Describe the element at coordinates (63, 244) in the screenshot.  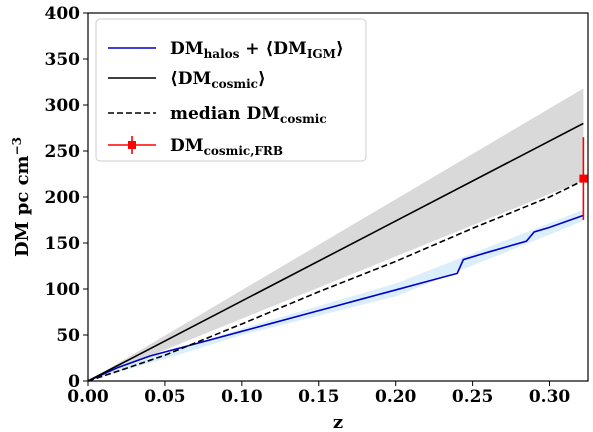
I see `y-tick-label: 150` at that location.